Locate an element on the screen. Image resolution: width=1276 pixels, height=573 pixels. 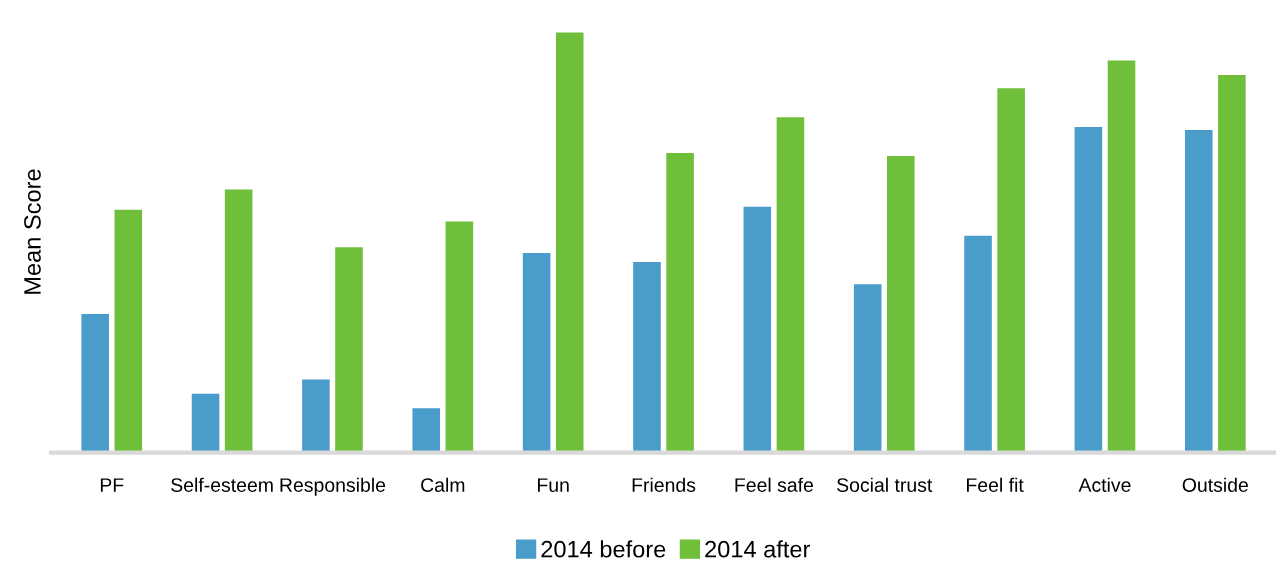
x-tick-label: Active is located at coordinates (1104, 484).